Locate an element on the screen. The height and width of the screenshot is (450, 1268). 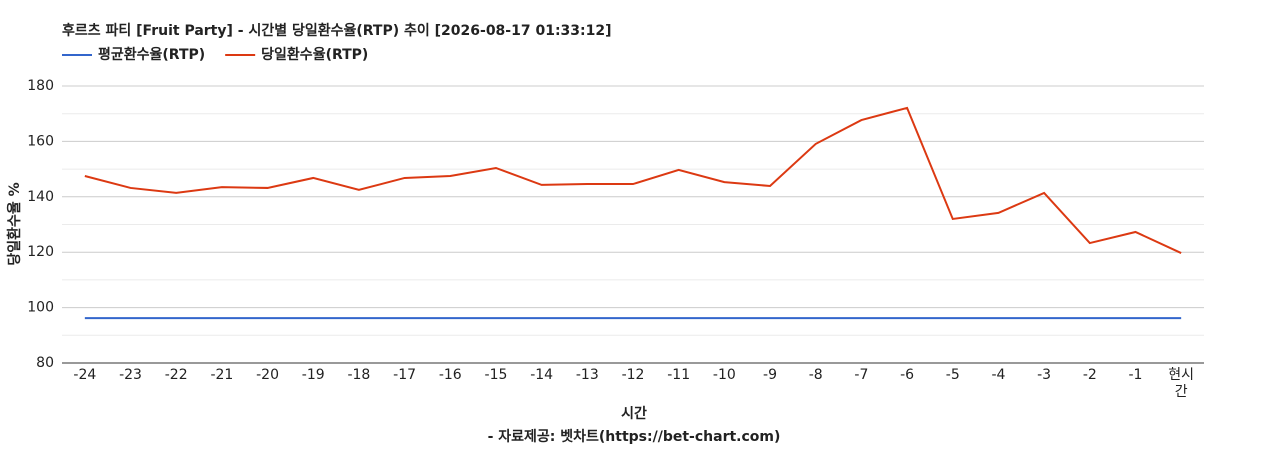
x-tick-label: -3 is located at coordinates (1044, 375).